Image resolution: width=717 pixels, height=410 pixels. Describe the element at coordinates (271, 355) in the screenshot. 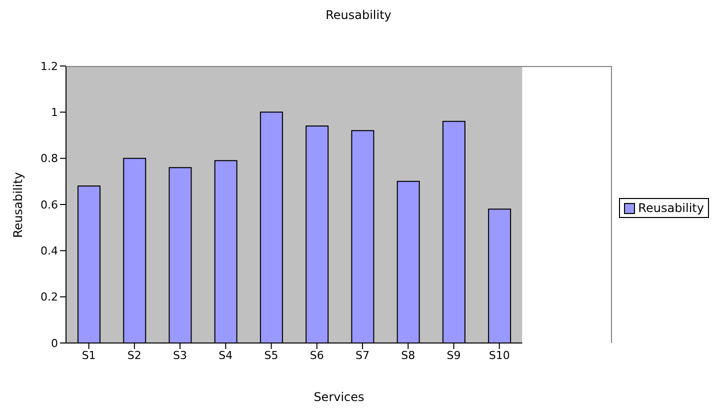

I see `x-tick-label: S5` at that location.